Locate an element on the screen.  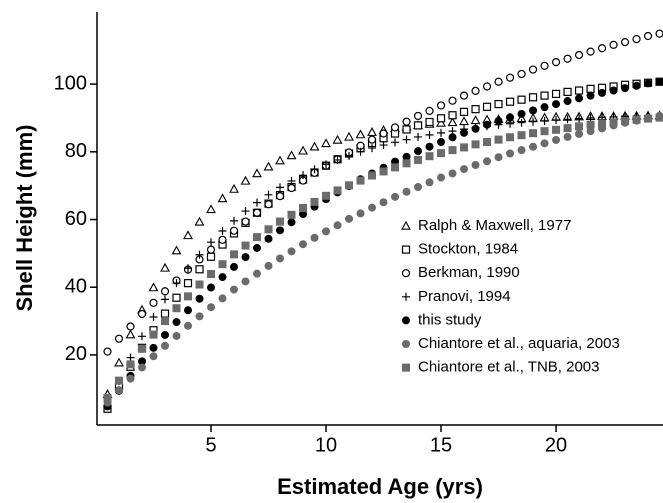
y-tick-label: 60 is located at coordinates (76, 219).